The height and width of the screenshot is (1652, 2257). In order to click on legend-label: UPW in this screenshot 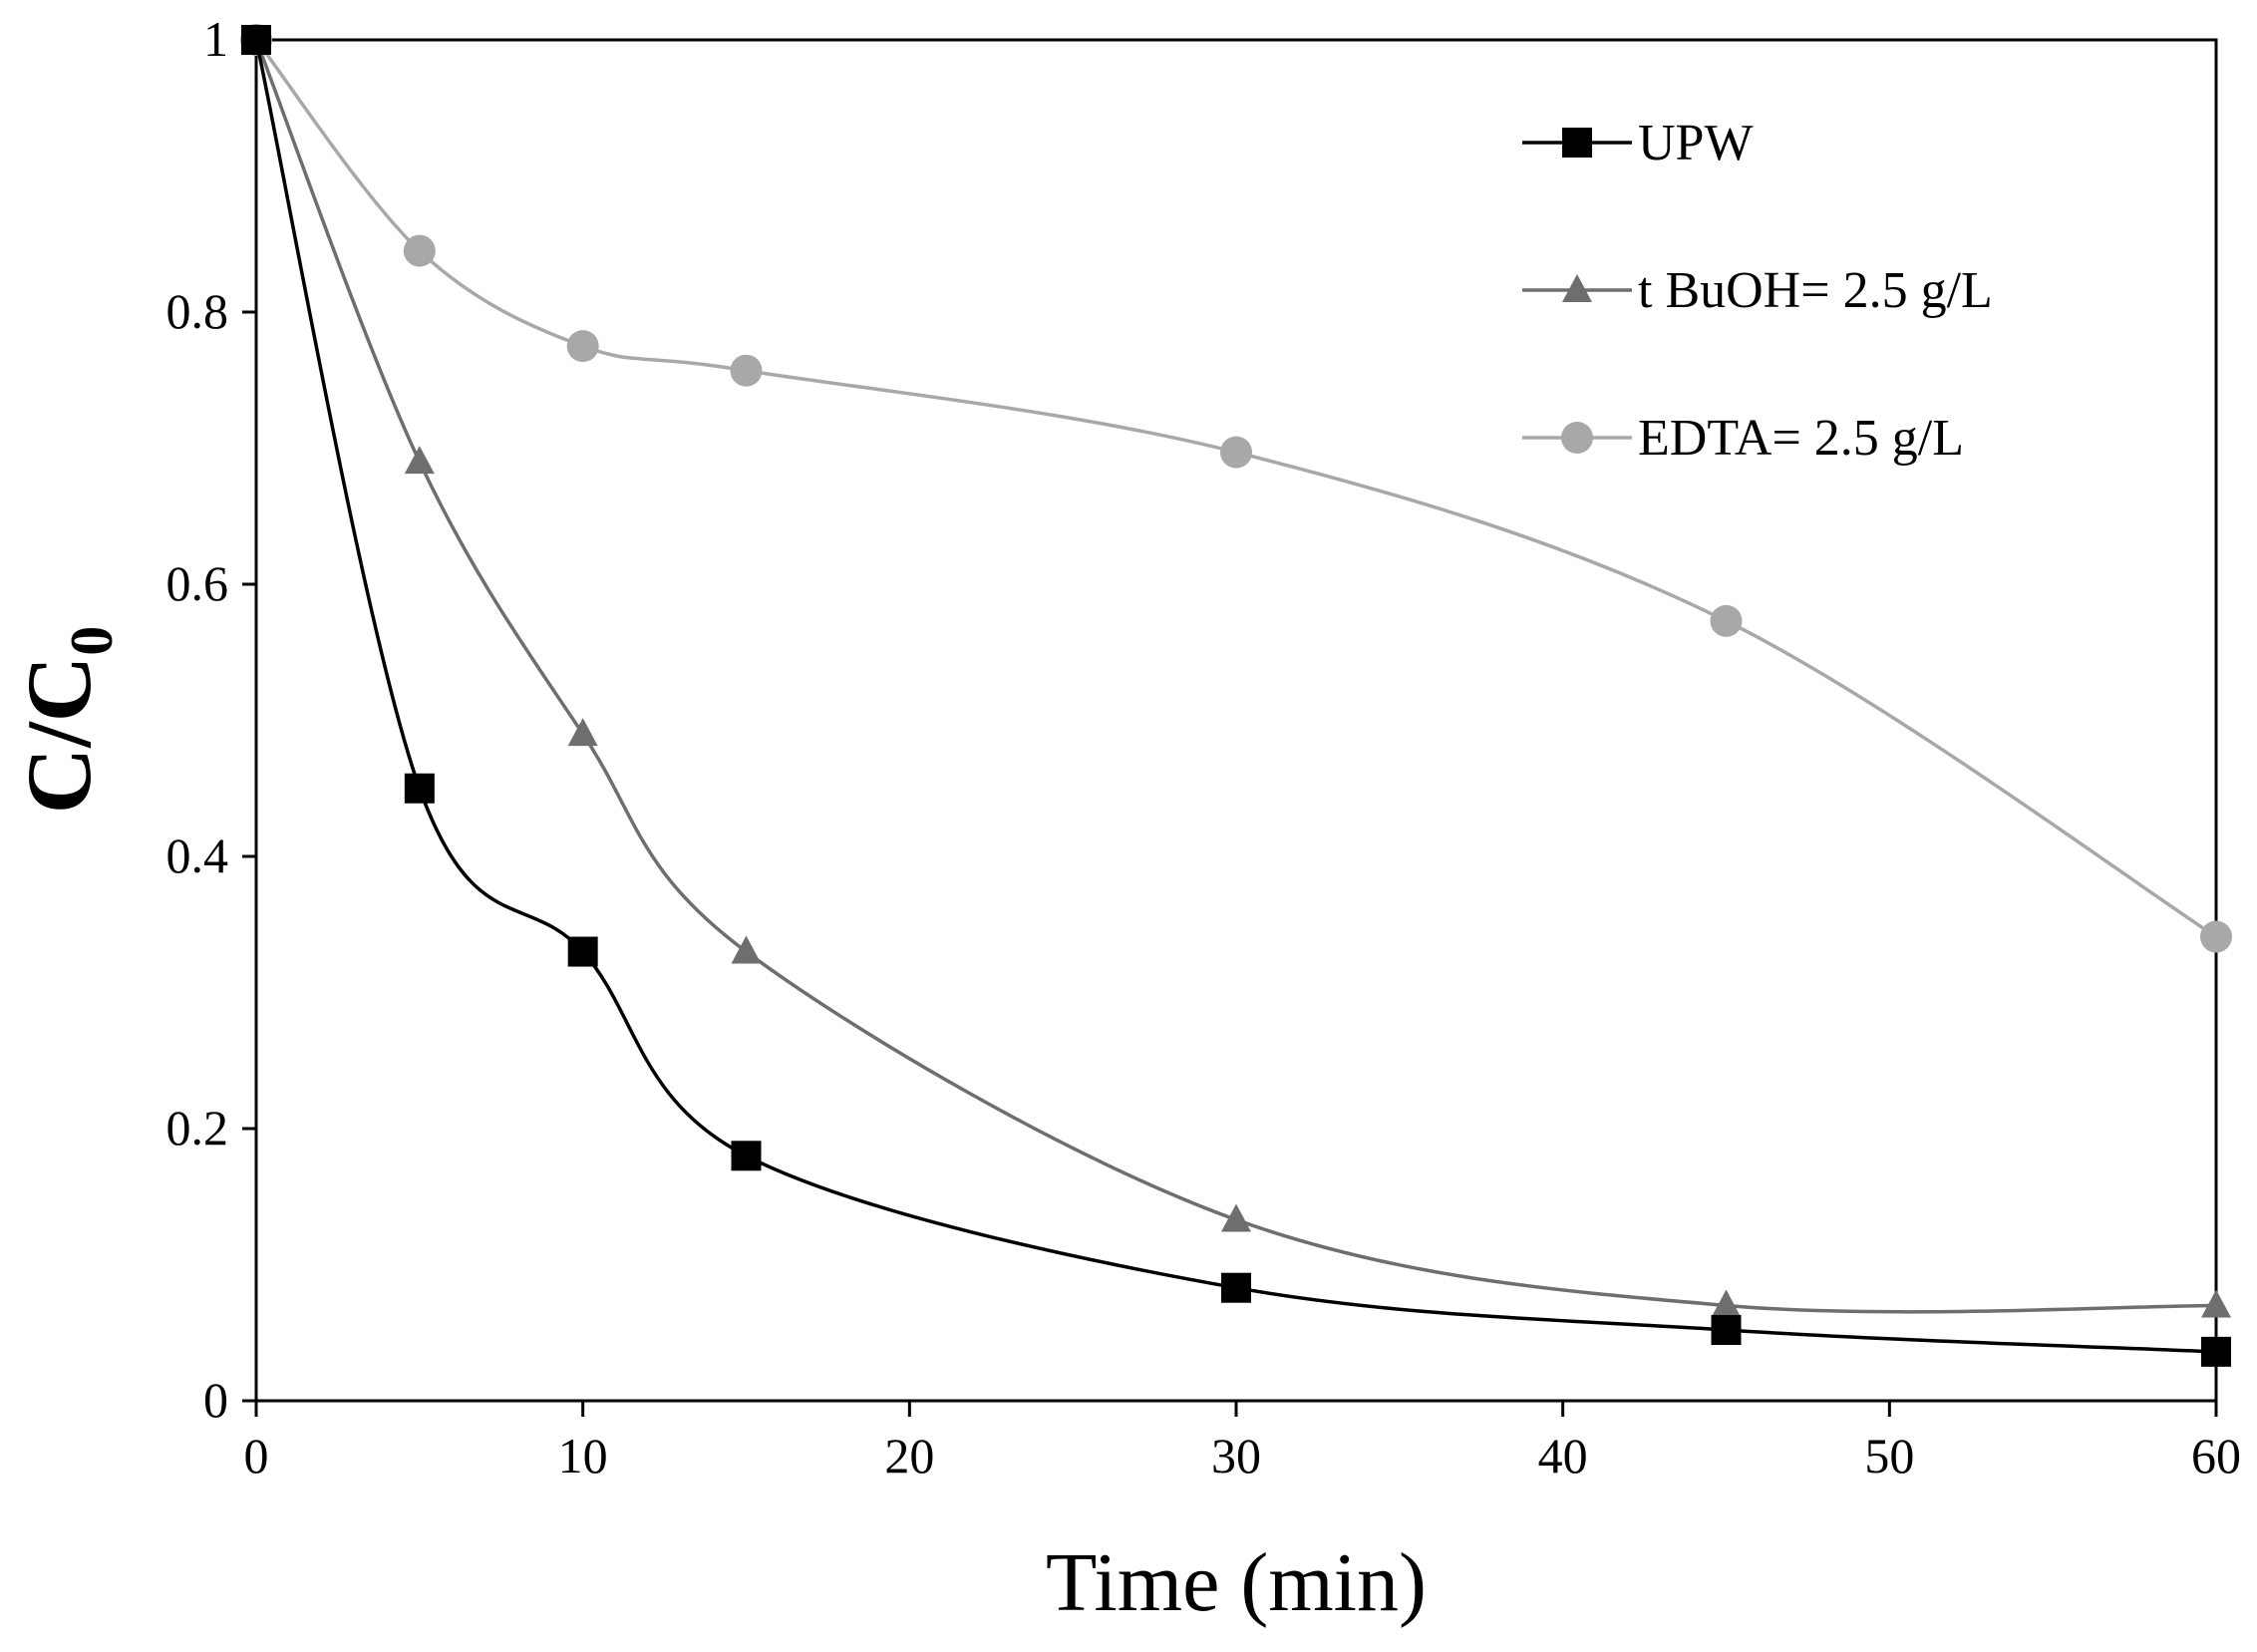, I will do `click(1696, 143)`.